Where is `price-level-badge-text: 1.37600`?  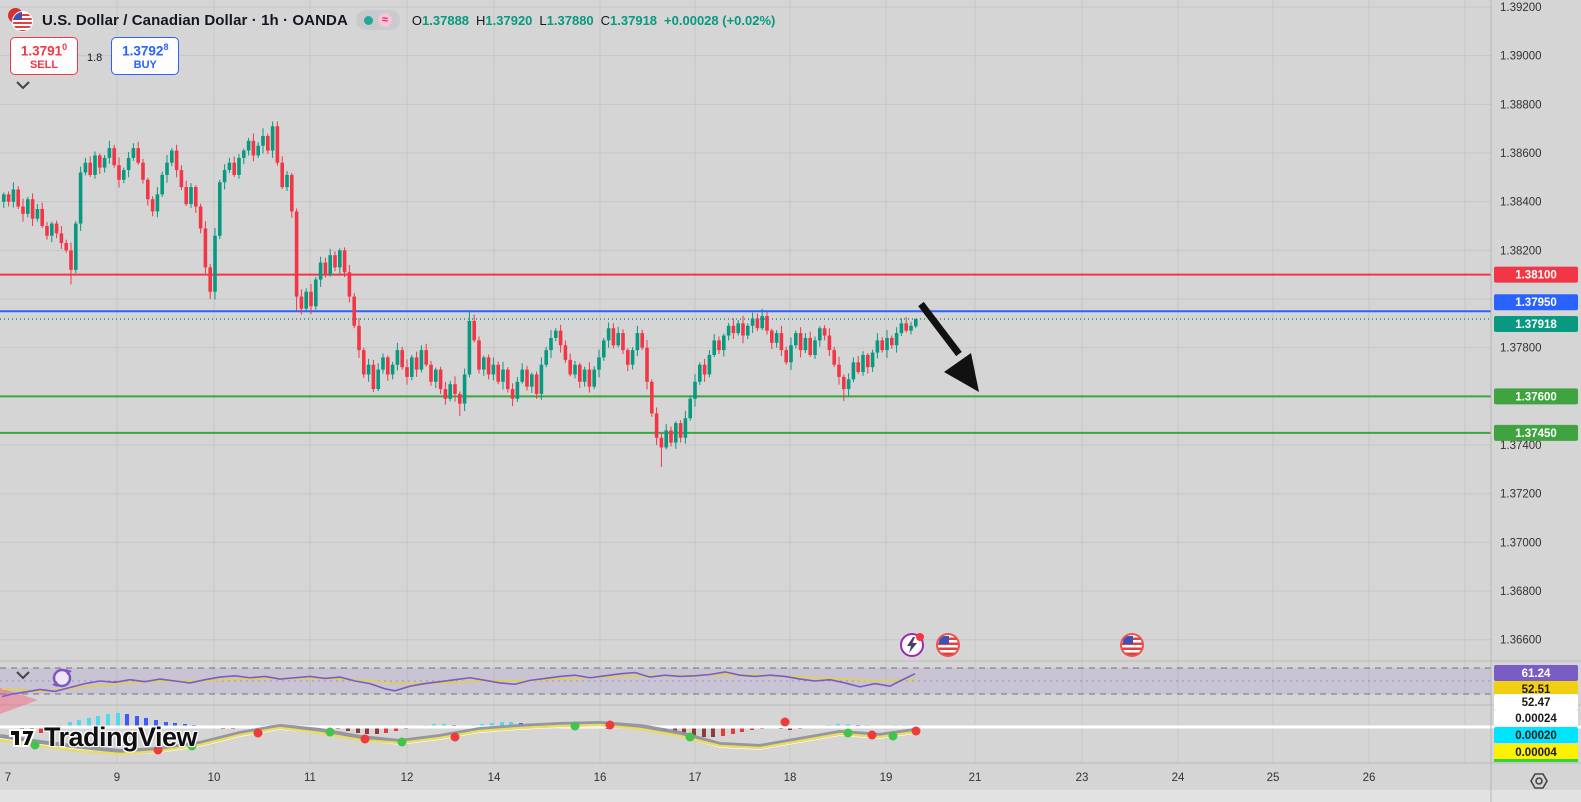 price-level-badge-text: 1.37600 is located at coordinates (1536, 397).